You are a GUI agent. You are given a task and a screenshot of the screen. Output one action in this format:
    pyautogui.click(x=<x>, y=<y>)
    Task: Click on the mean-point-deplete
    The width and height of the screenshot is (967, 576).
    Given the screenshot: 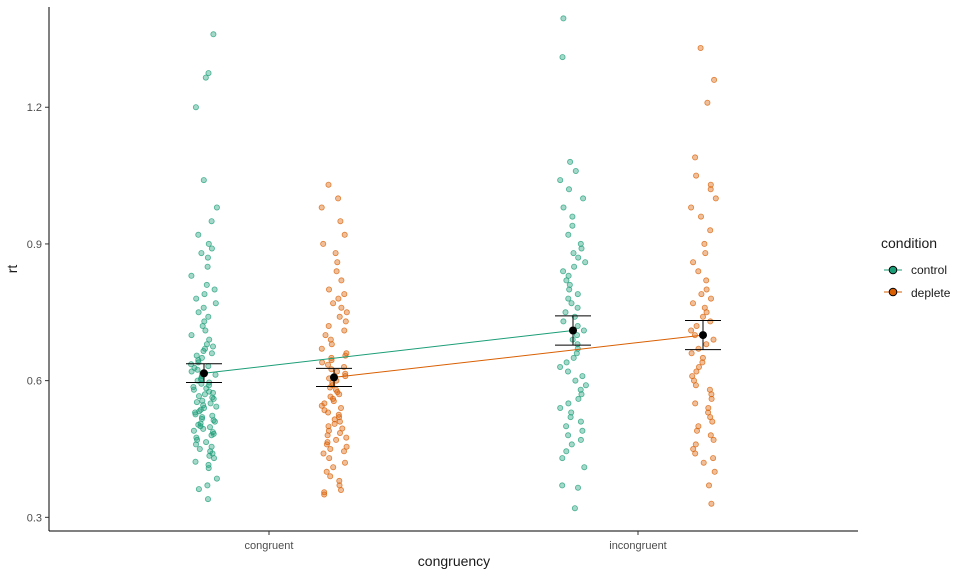 What is the action you would take?
    pyautogui.click(x=334, y=377)
    